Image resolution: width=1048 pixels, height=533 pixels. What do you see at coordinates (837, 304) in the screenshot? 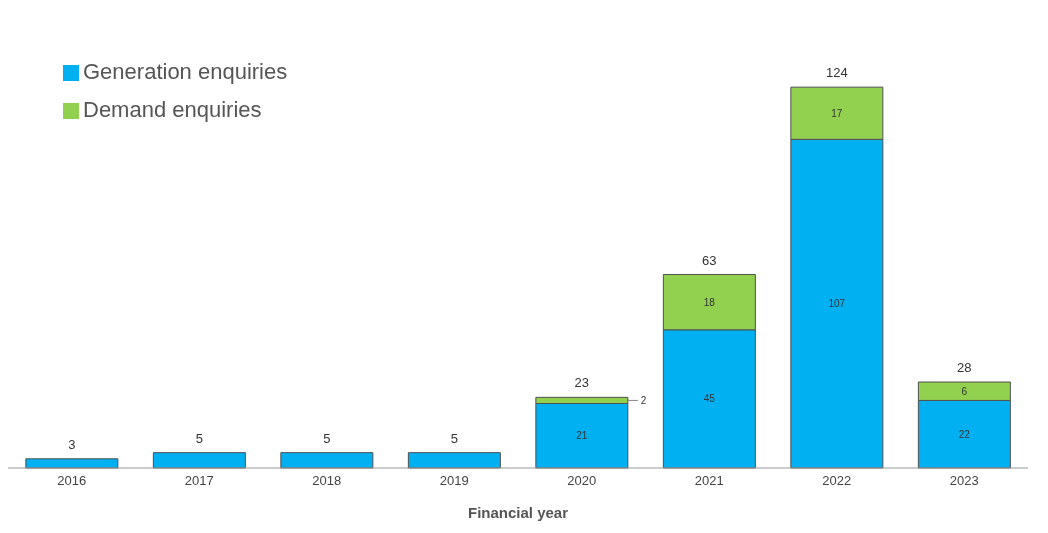
I see `data-label: 107` at bounding box center [837, 304].